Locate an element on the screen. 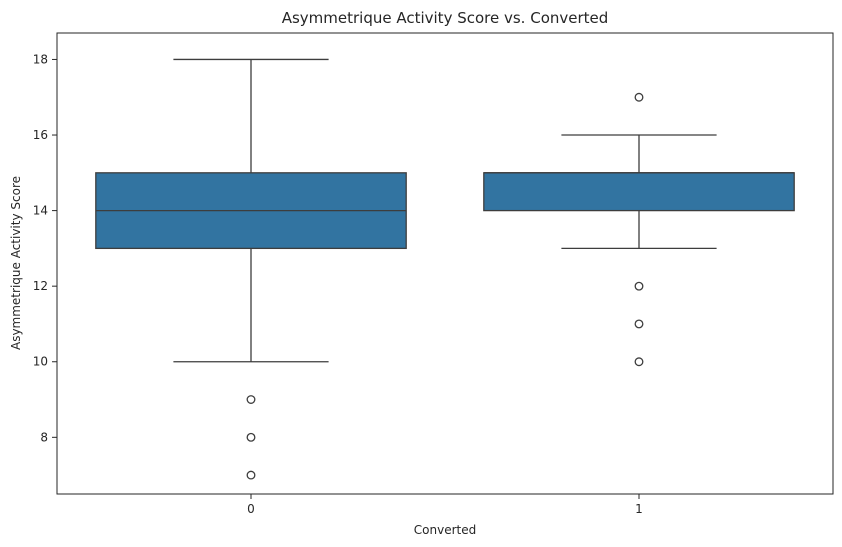 This screenshot has height=547, width=842. y-tick-label: 8 is located at coordinates (44, 437).